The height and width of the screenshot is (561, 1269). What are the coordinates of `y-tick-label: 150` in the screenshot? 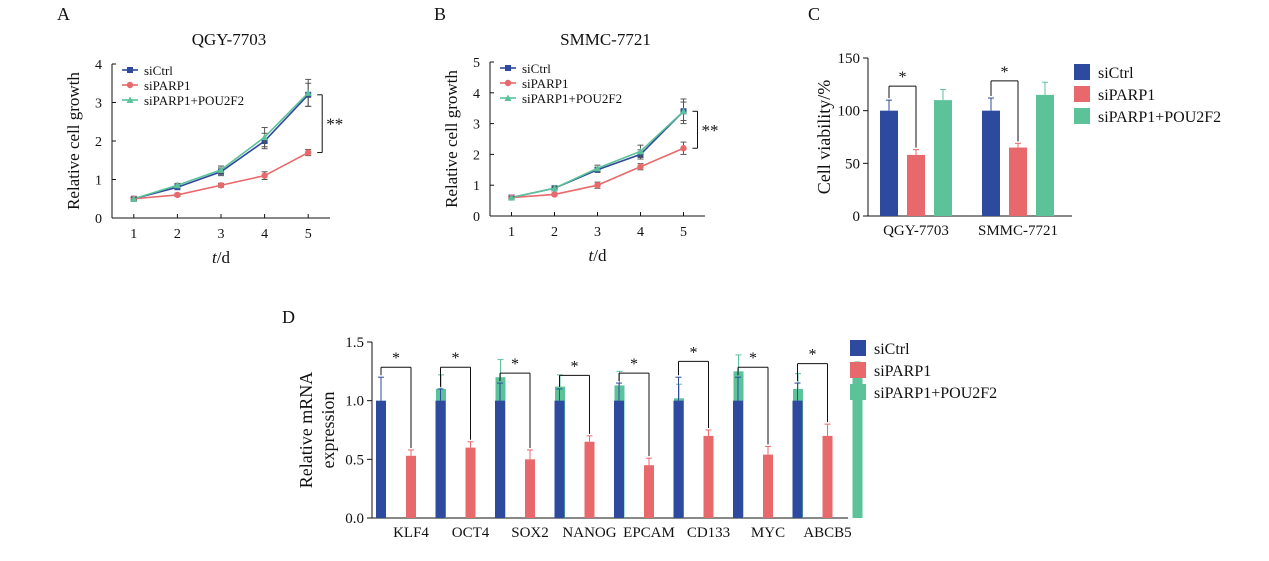 It's located at (849, 59).